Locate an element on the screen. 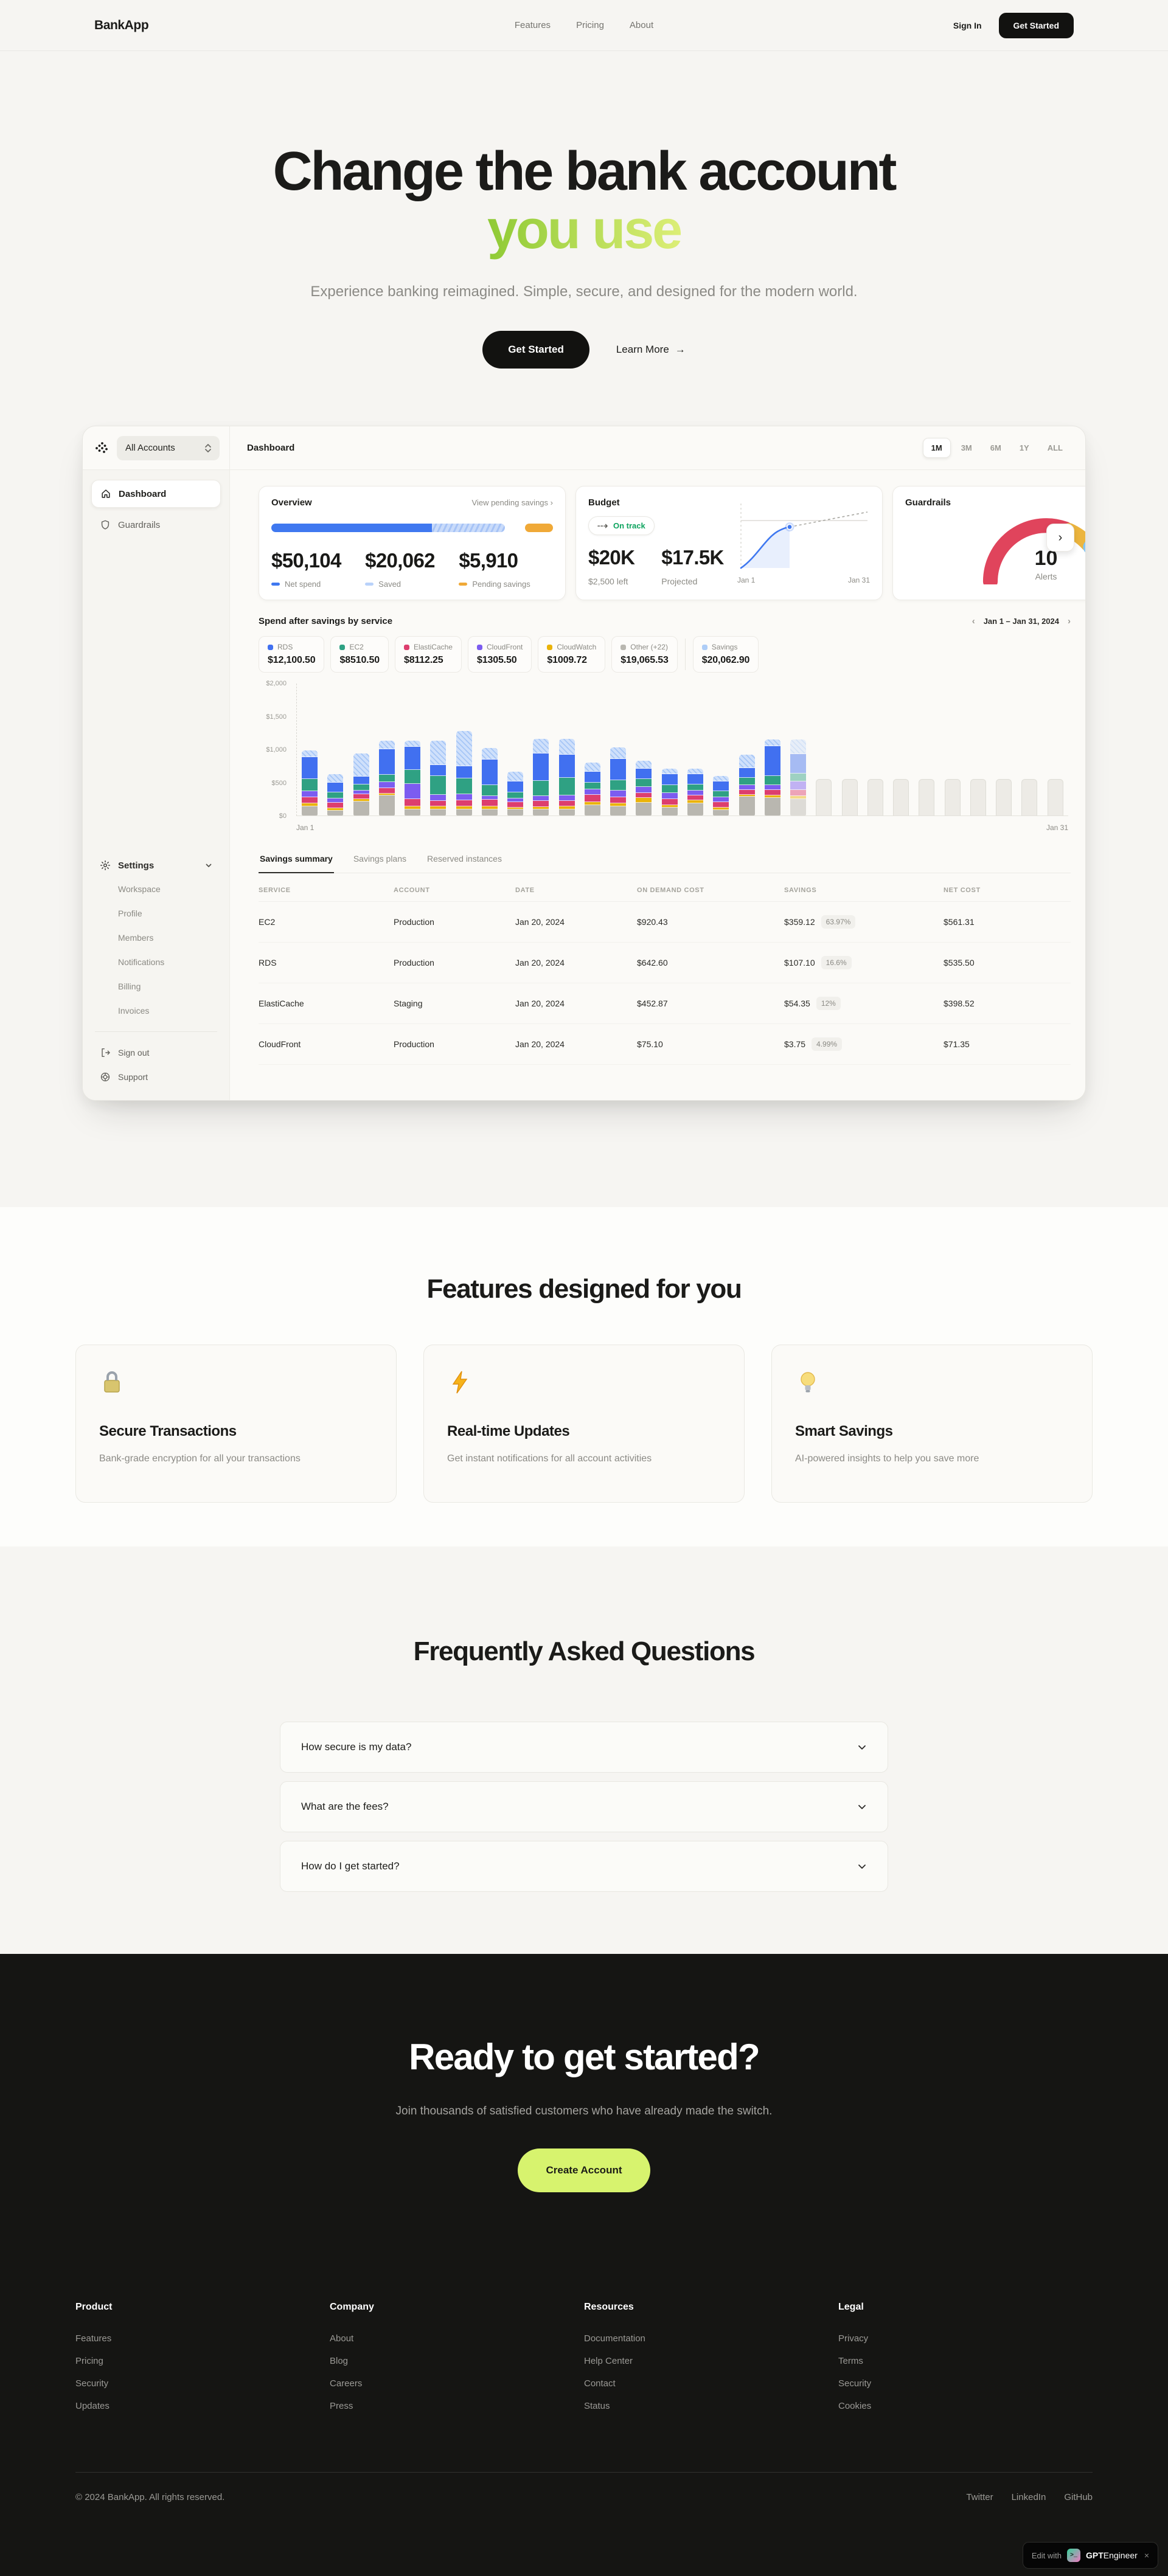 The height and width of the screenshot is (2576, 1168). cell-on_demand: $75.10 is located at coordinates (650, 1044).